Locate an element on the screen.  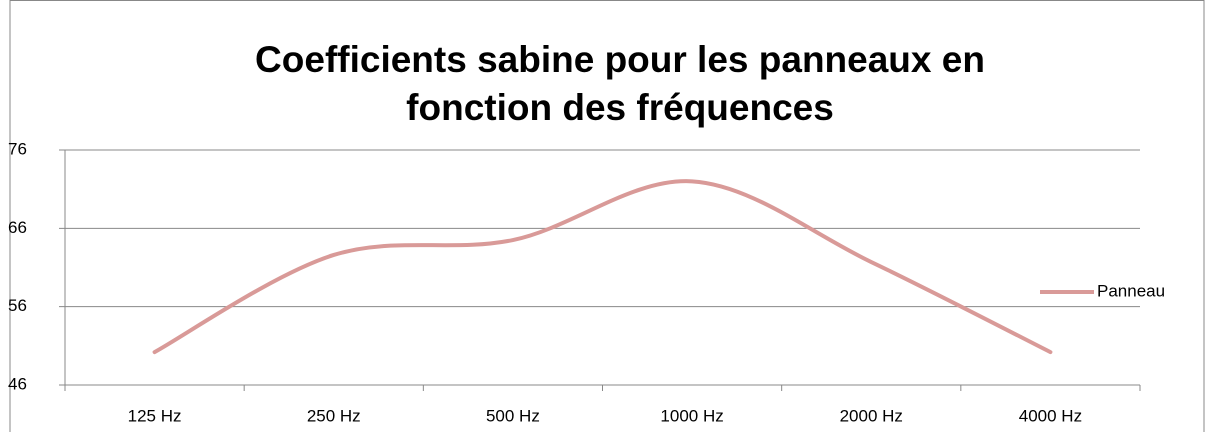
x-tick-label: 4000 Hz is located at coordinates (1050, 415).